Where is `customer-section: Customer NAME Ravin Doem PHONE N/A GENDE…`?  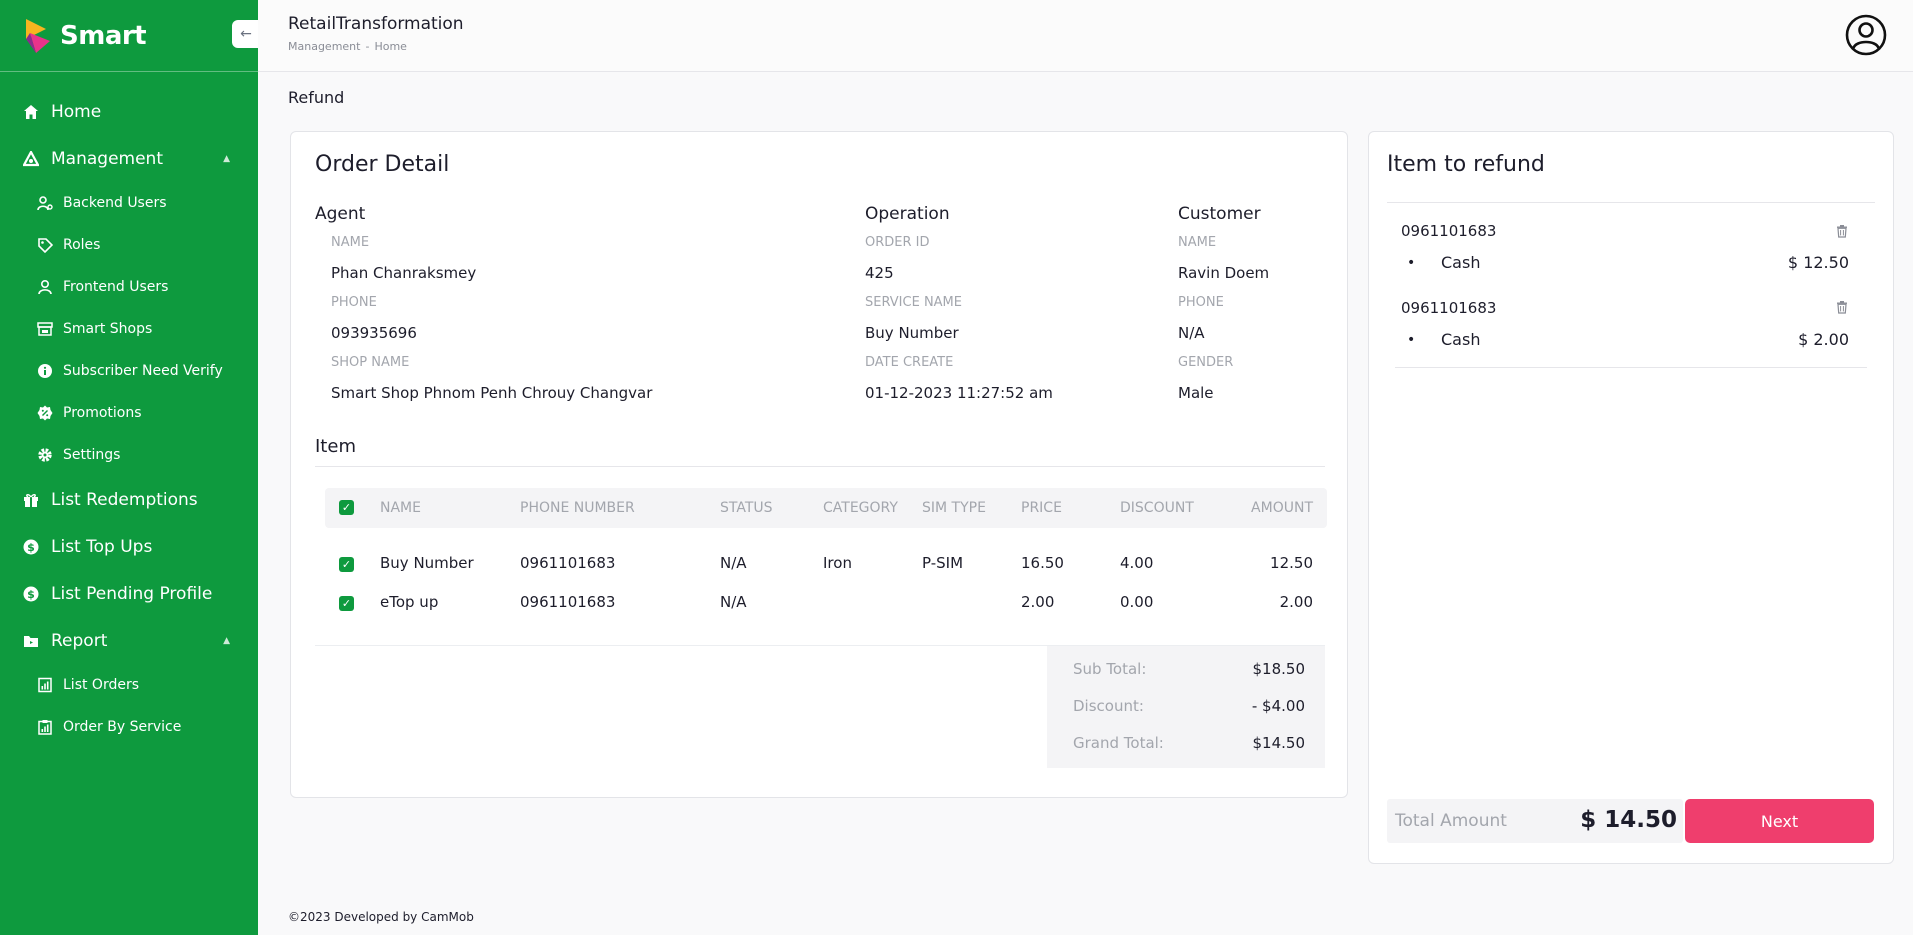 customer-section: Customer NAME Ravin Doem PHONE N/A GENDE… is located at coordinates (1223, 309).